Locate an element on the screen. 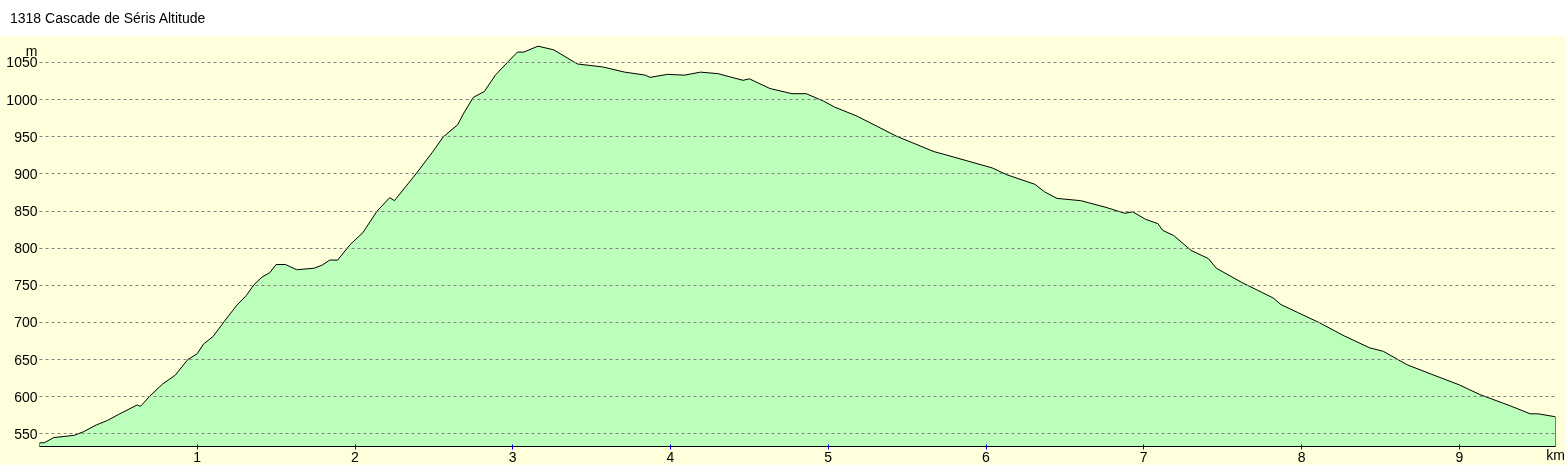 This screenshot has height=465, width=1565. x-tick-label: 9 is located at coordinates (1459, 456).